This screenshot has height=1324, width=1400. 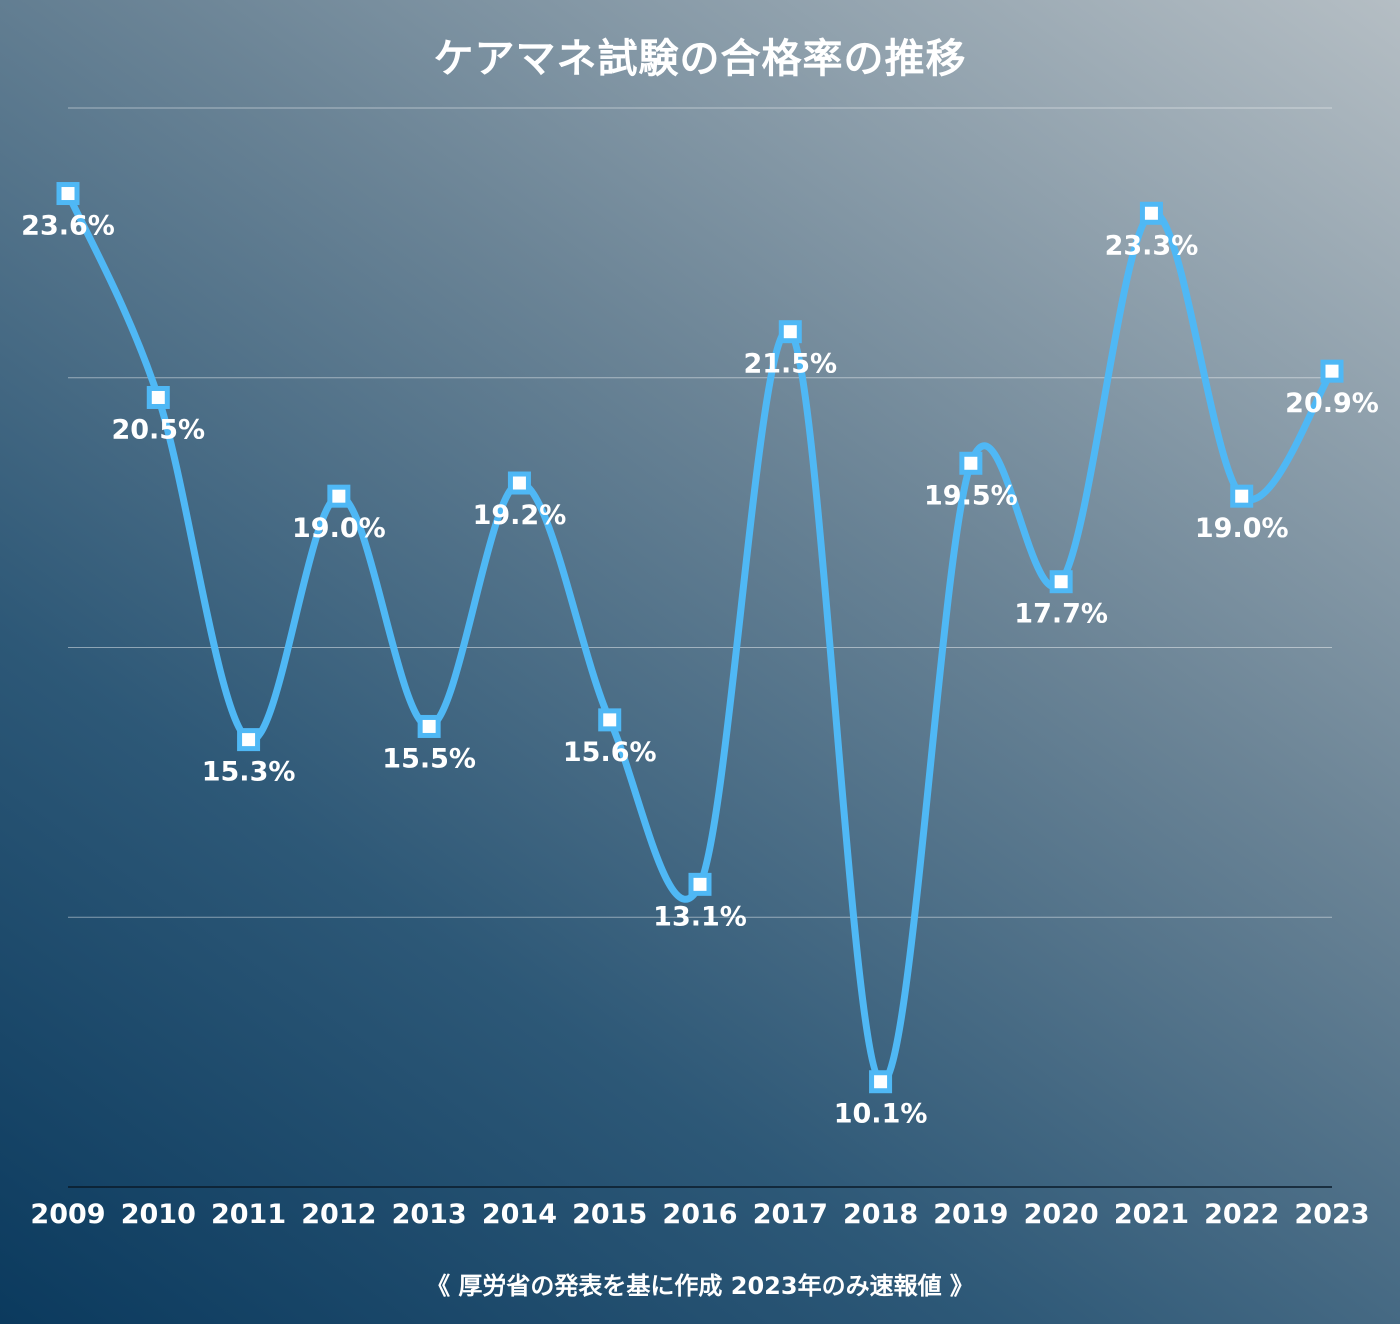 I want to click on x-tick-label: 2010, so click(x=158, y=1214).